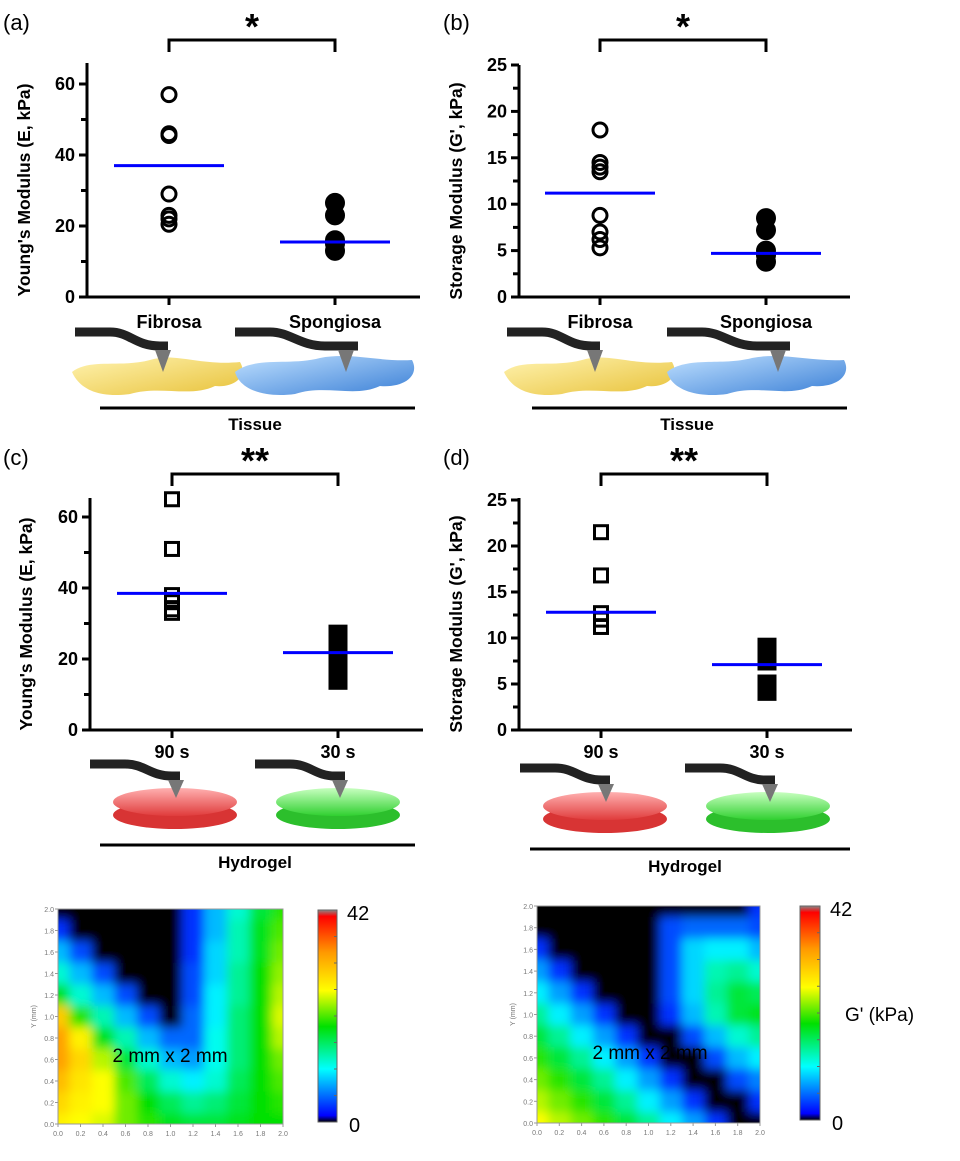 This screenshot has height=1161, width=960. Describe the element at coordinates (600, 752) in the screenshot. I see `x-tick-label: 90 s` at that location.